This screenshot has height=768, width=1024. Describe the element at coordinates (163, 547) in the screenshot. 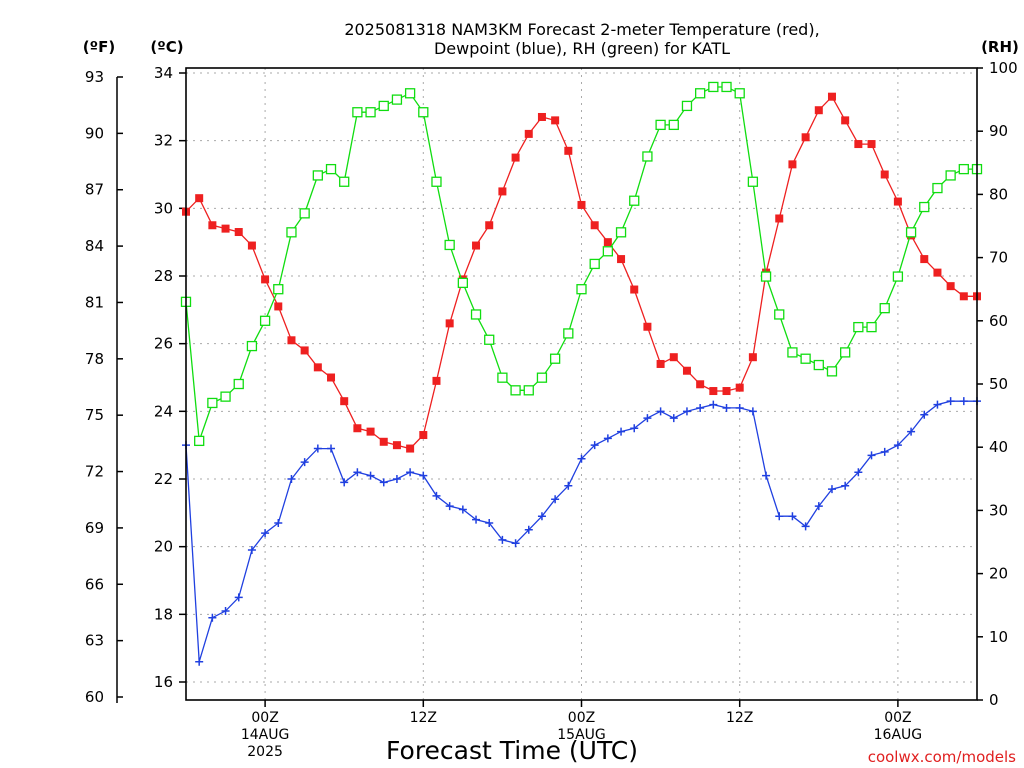

I see `celsius-tick-label: 20` at that location.